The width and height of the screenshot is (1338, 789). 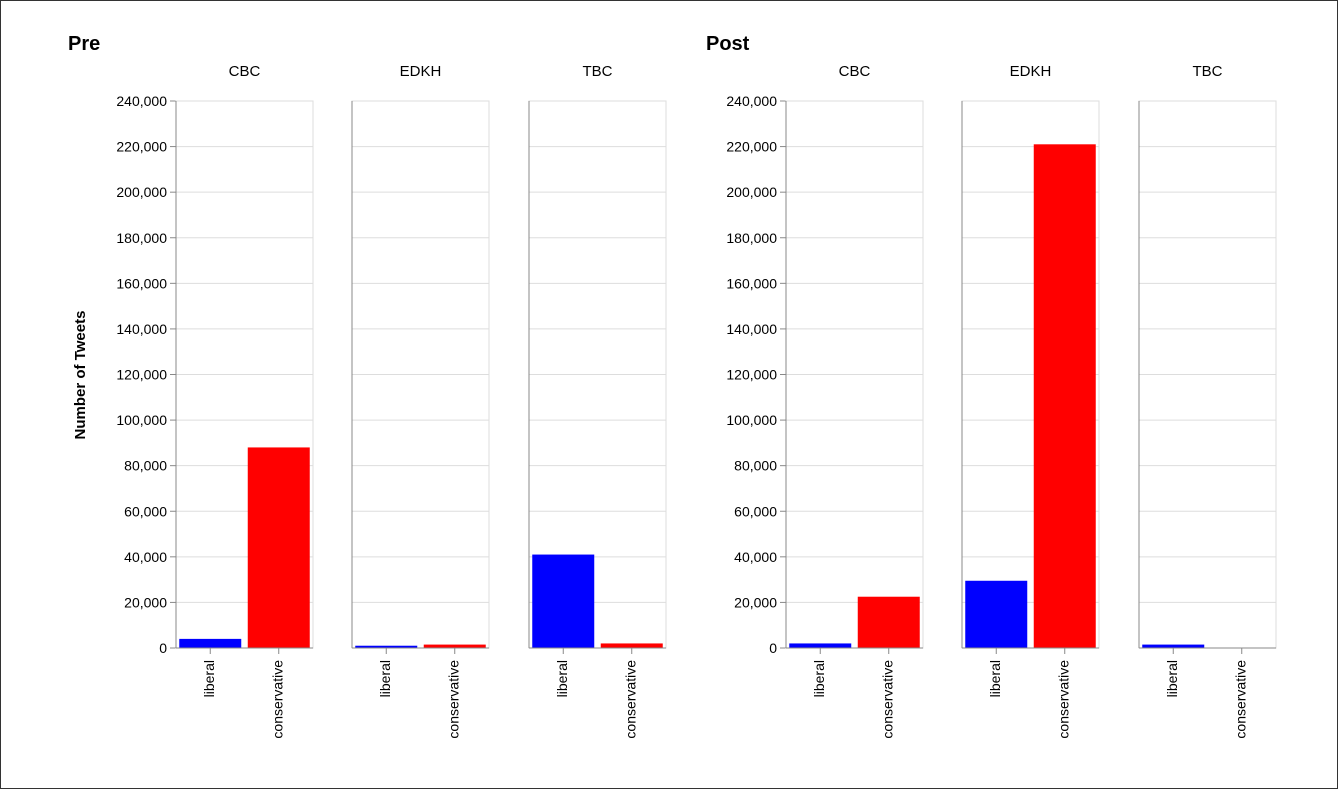 What do you see at coordinates (80, 375) in the screenshot?
I see `y-axis-title: Number of Tweets` at bounding box center [80, 375].